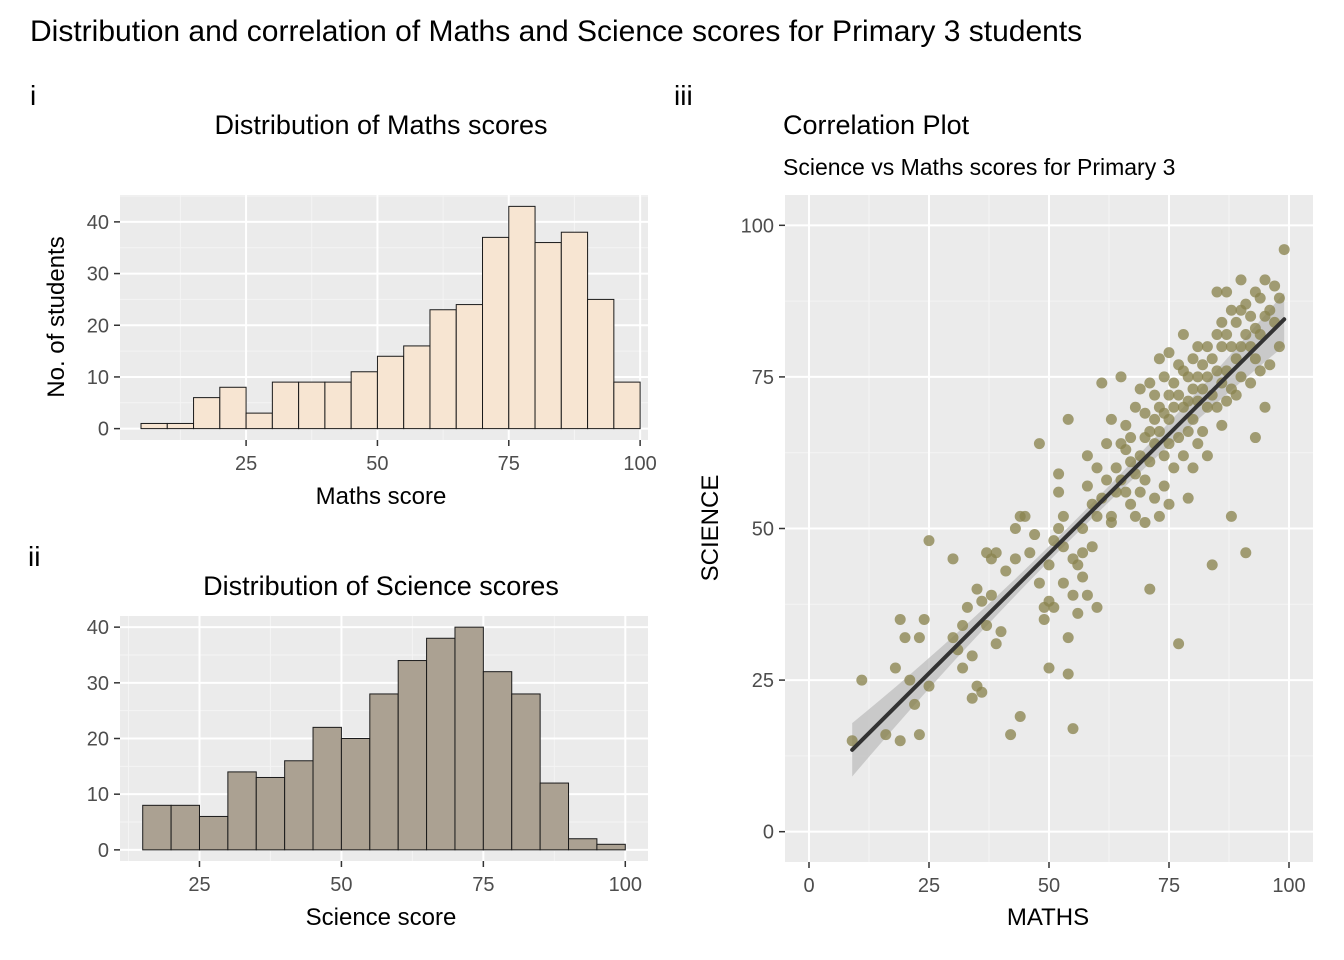 This screenshot has height=960, width=1344. Describe the element at coordinates (98, 223) in the screenshot. I see `y-tick-label: 40` at that location.